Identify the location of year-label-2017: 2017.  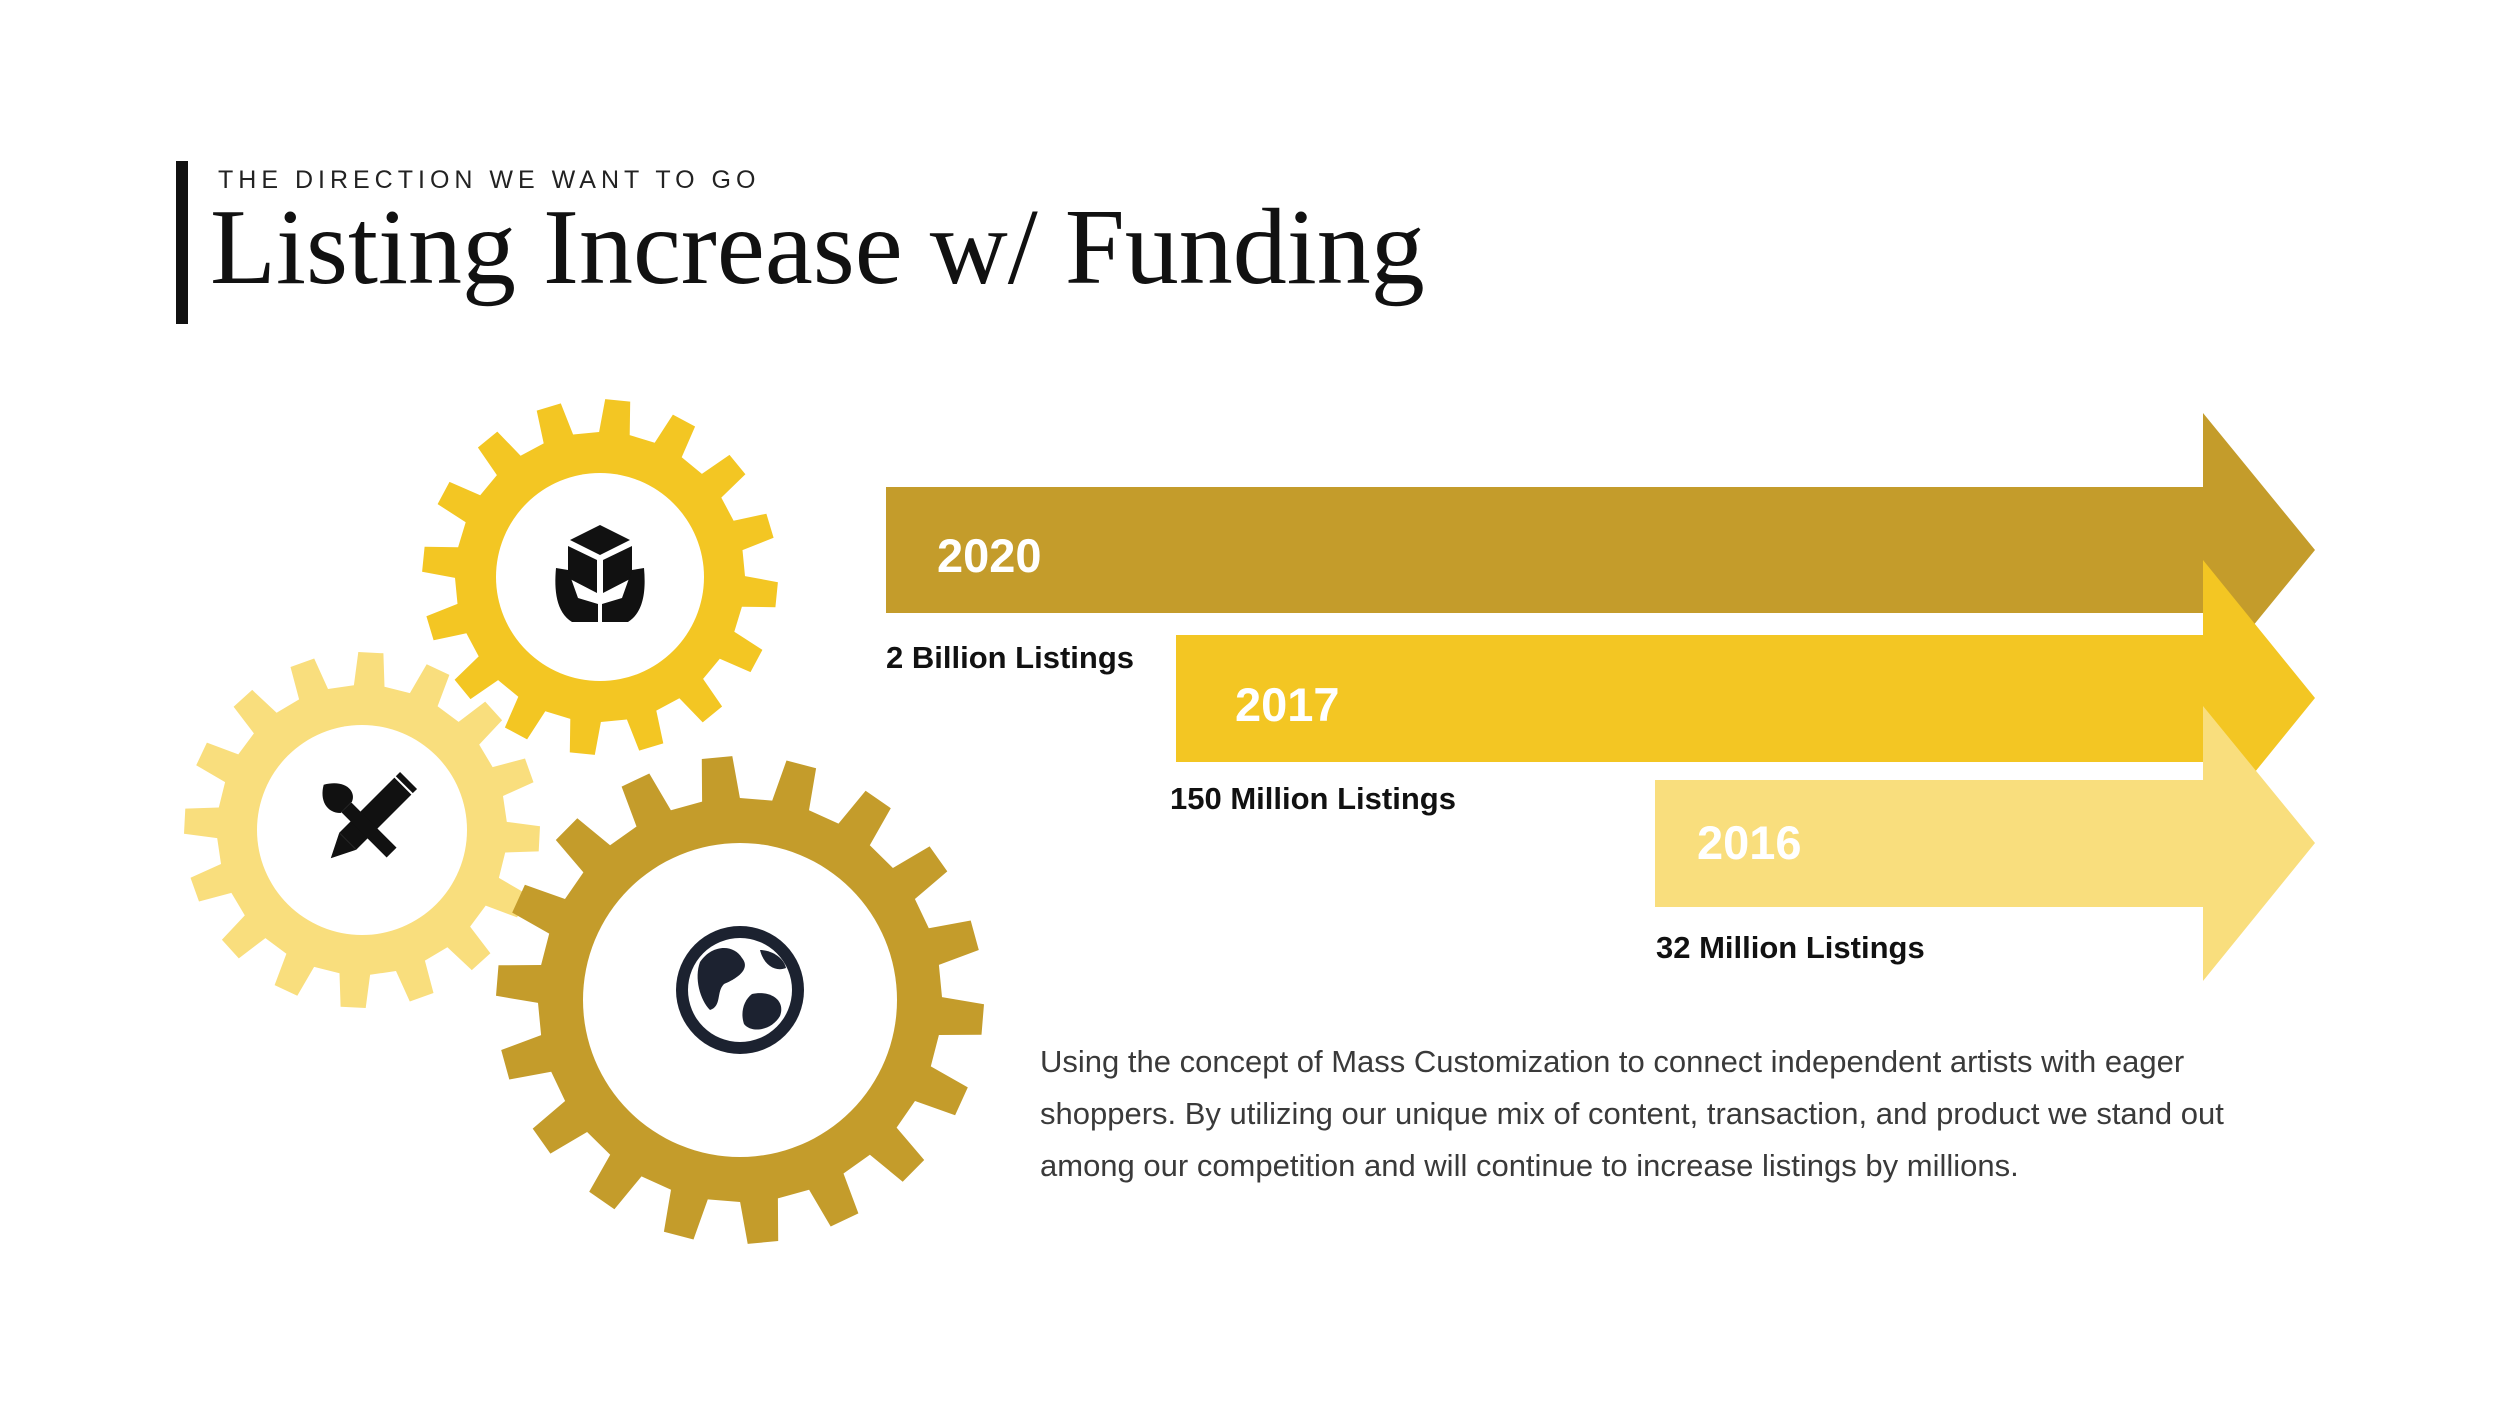
(1287, 704).